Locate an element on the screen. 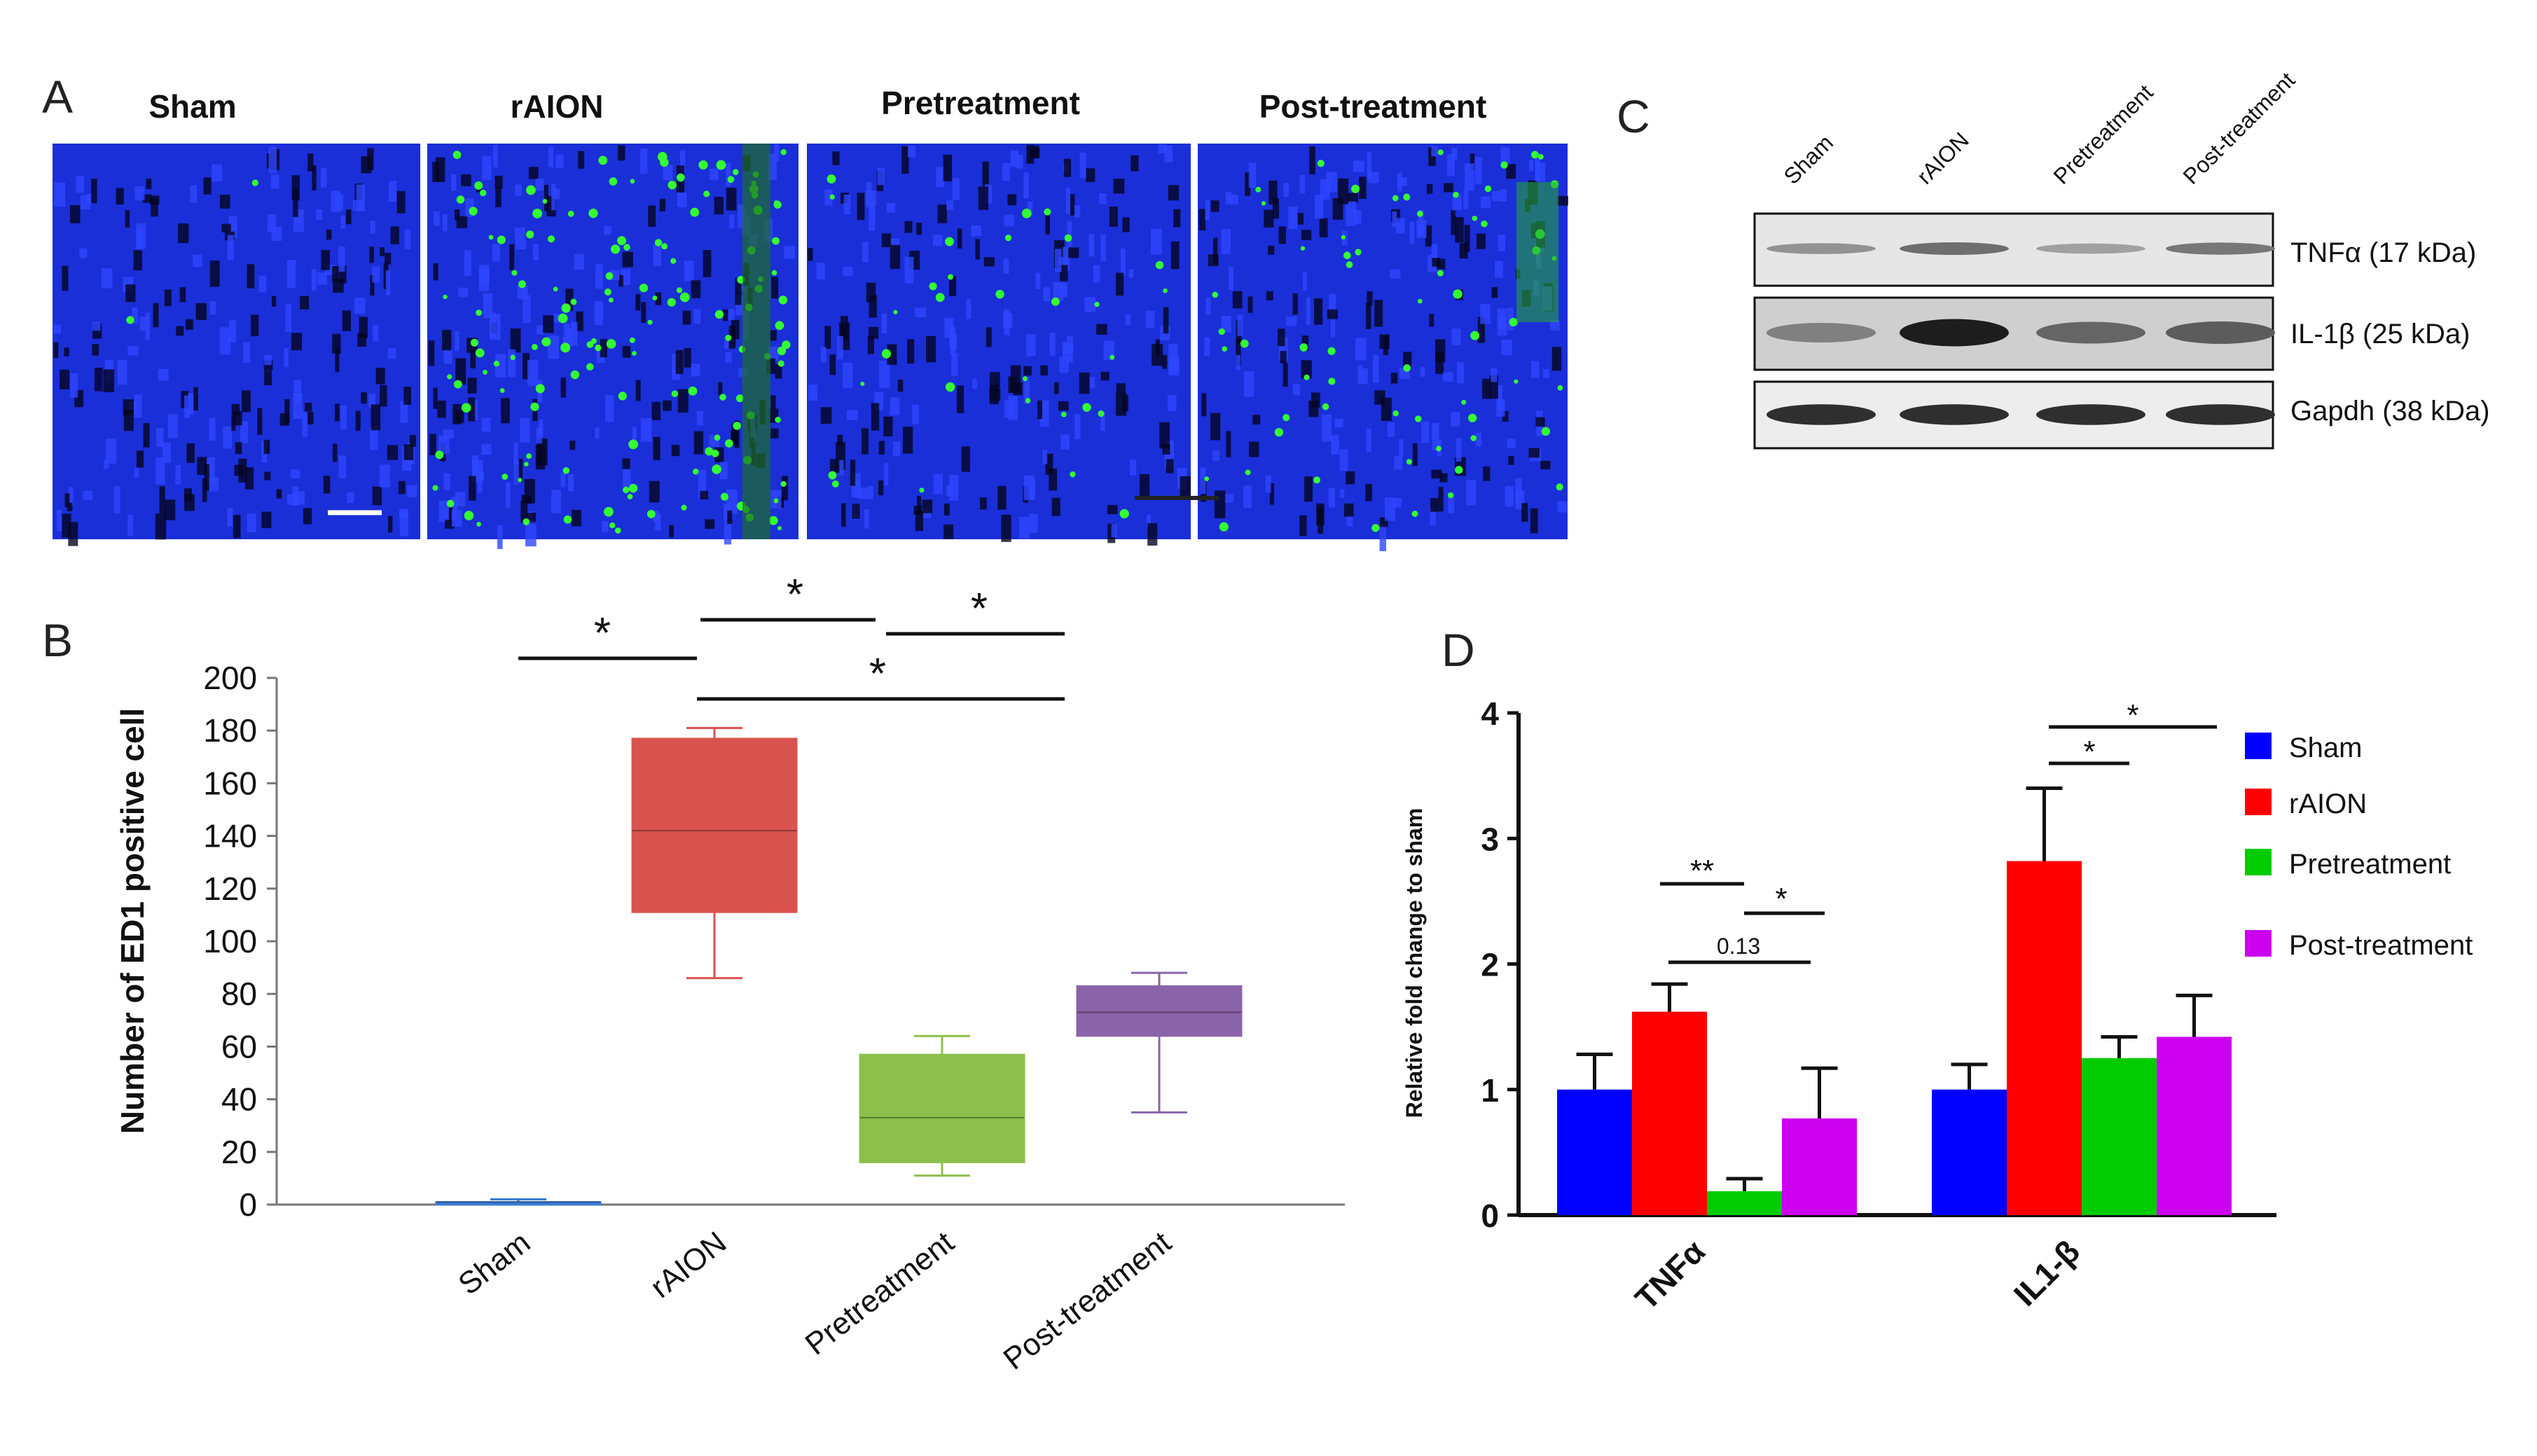 This screenshot has height=1456, width=2537. legend-label: Sham is located at coordinates (2326, 748).